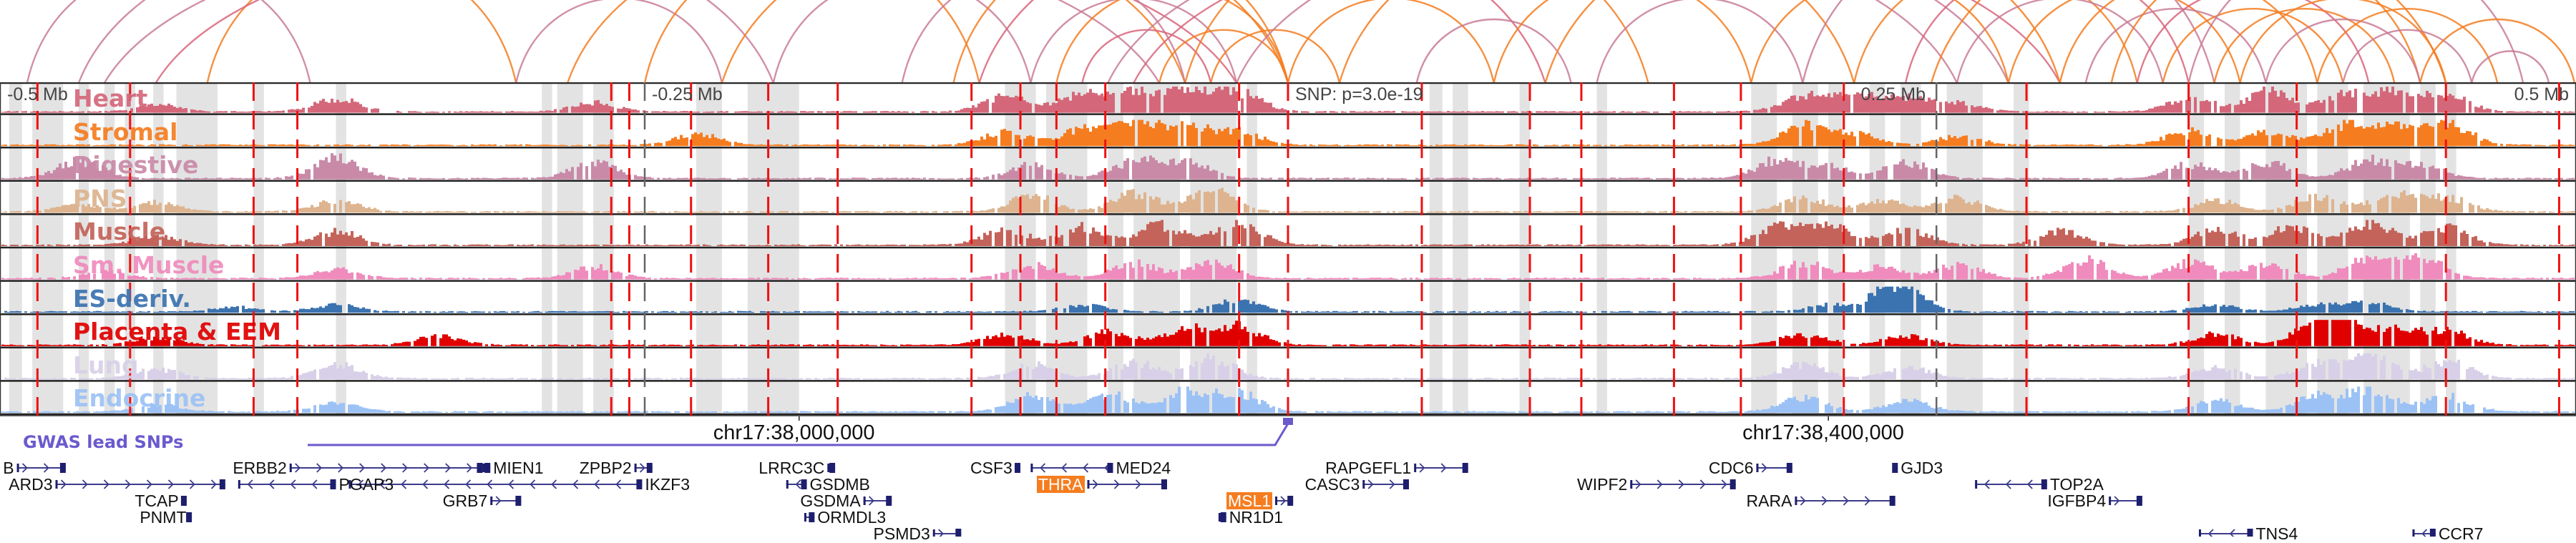  What do you see at coordinates (1172, 41) in the screenshot?
I see `interaction-arc` at bounding box center [1172, 41].